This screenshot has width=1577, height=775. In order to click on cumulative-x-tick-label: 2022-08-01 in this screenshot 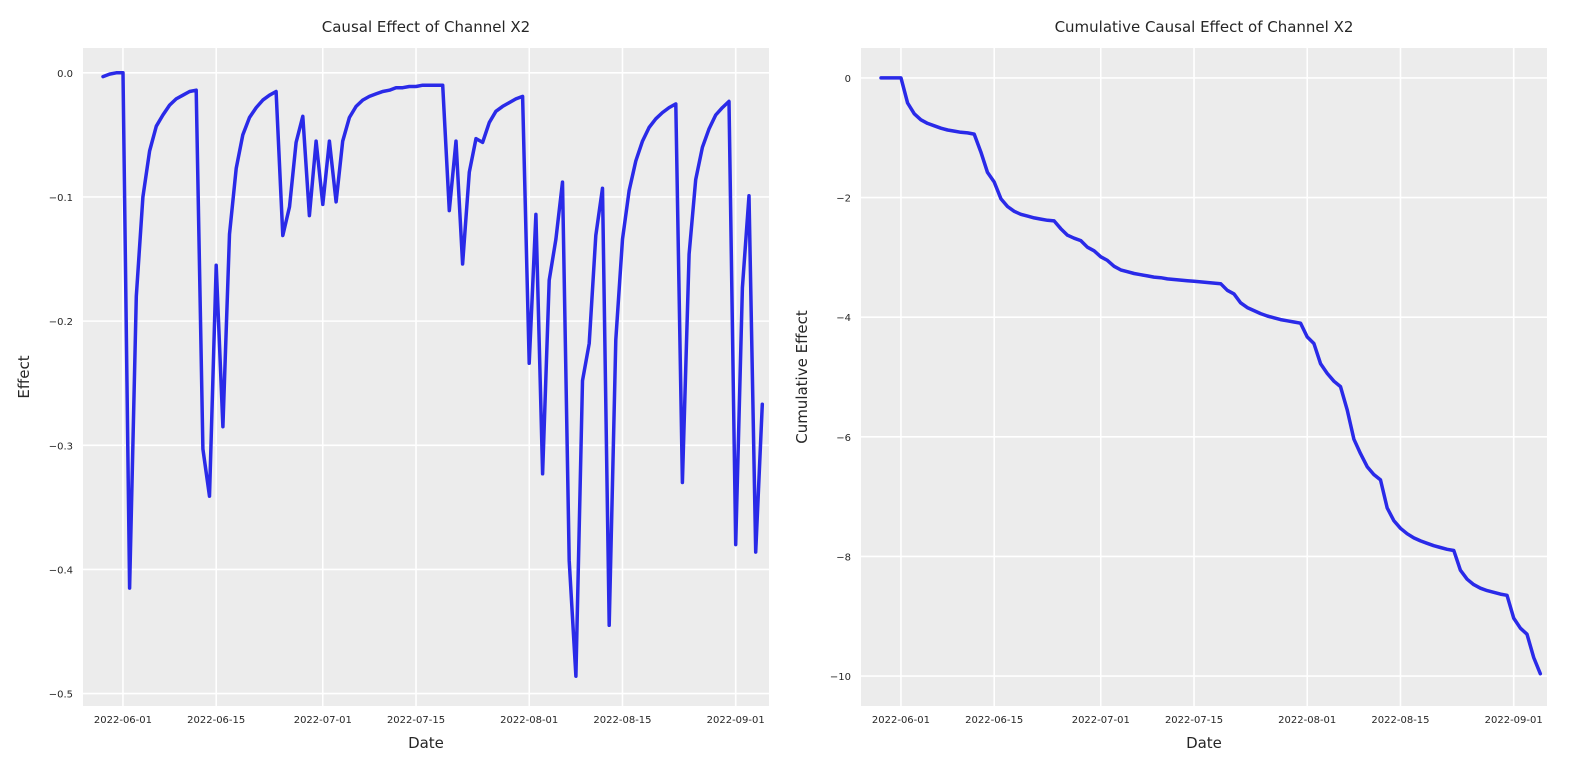, I will do `click(1307, 720)`.